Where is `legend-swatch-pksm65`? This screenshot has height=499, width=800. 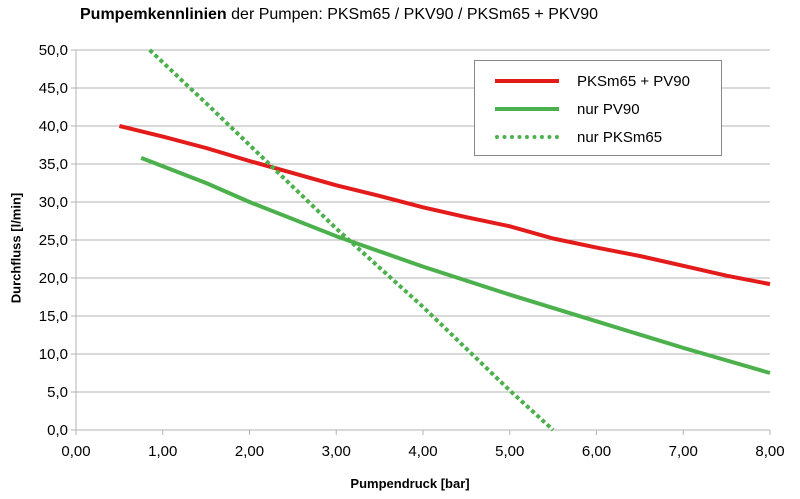 legend-swatch-pksm65 is located at coordinates (527, 137).